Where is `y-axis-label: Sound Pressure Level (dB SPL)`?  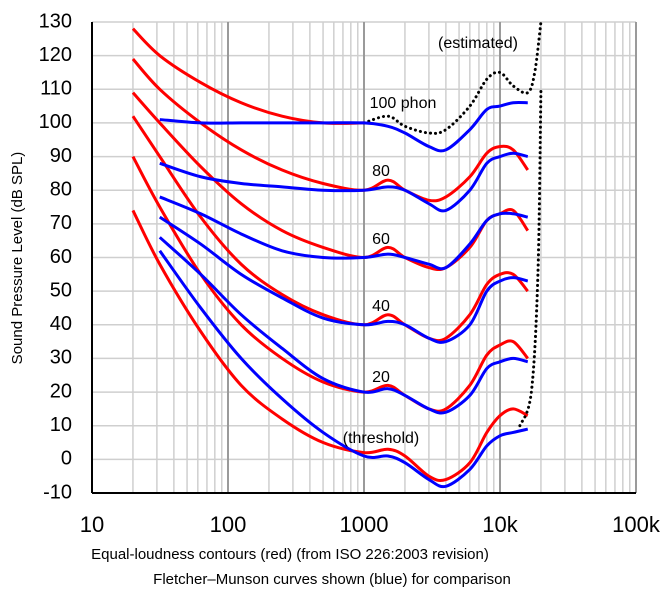
y-axis-label: Sound Pressure Level (dB SPL) is located at coordinates (17, 258).